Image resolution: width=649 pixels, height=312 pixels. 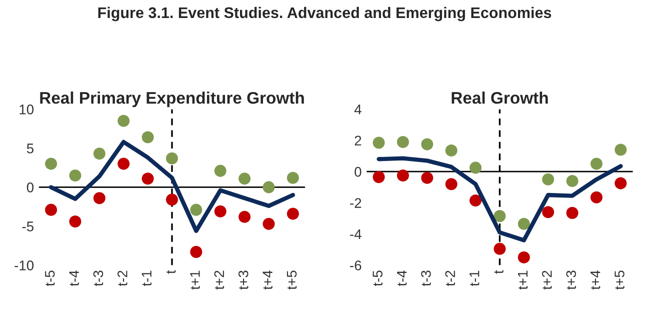 What do you see at coordinates (24, 265) in the screenshot?
I see `y-tick-label: -10` at bounding box center [24, 265].